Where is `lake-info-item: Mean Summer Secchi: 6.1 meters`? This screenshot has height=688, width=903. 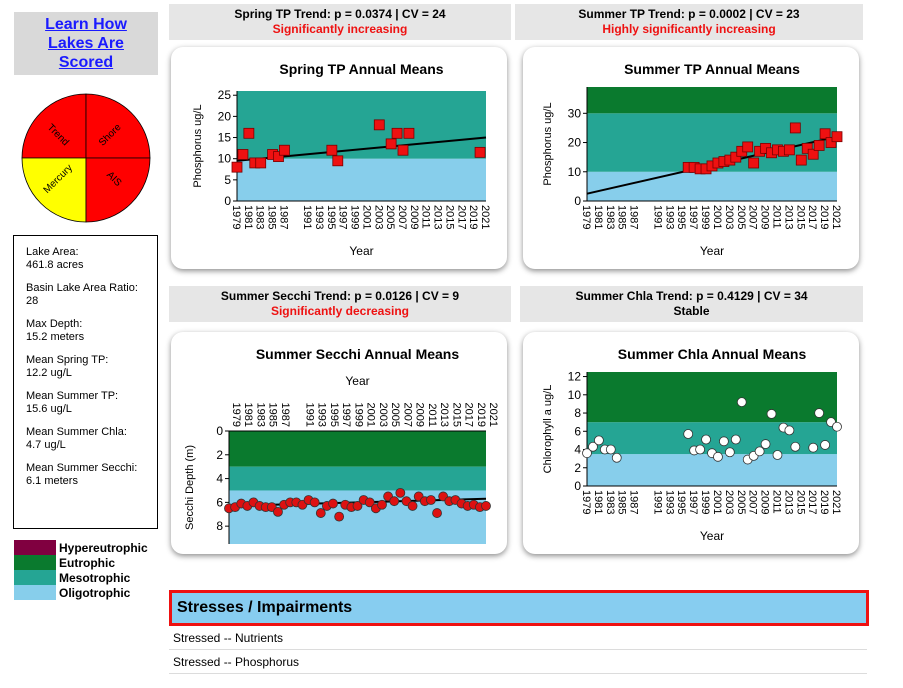
lake-info-item: Mean Summer Secchi: 6.1 meters is located at coordinates (82, 474).